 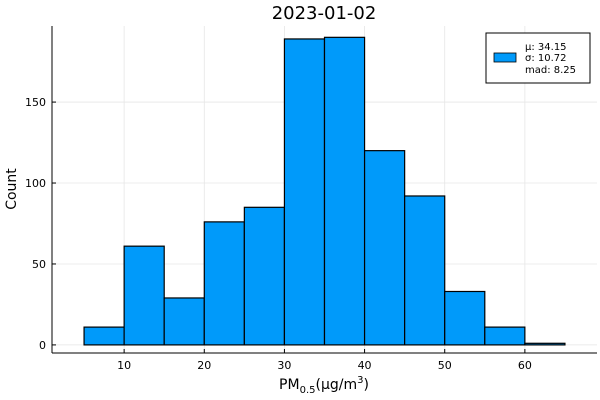 I want to click on x-tick-label: 40, so click(x=365, y=365).